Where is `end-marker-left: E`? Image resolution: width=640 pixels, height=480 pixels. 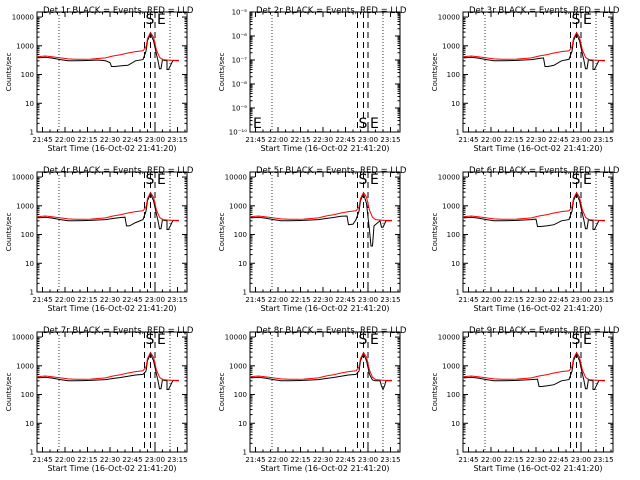 end-marker-left: E is located at coordinates (257, 124).